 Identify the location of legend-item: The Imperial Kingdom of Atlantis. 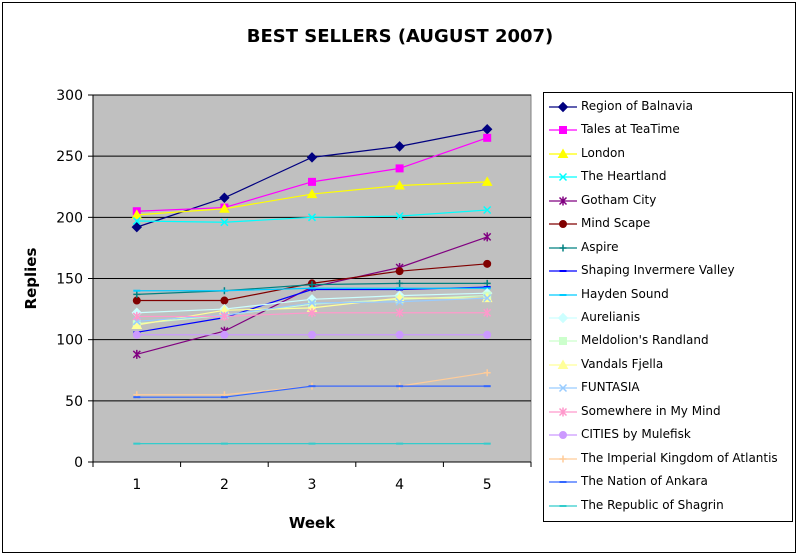
(668, 460).